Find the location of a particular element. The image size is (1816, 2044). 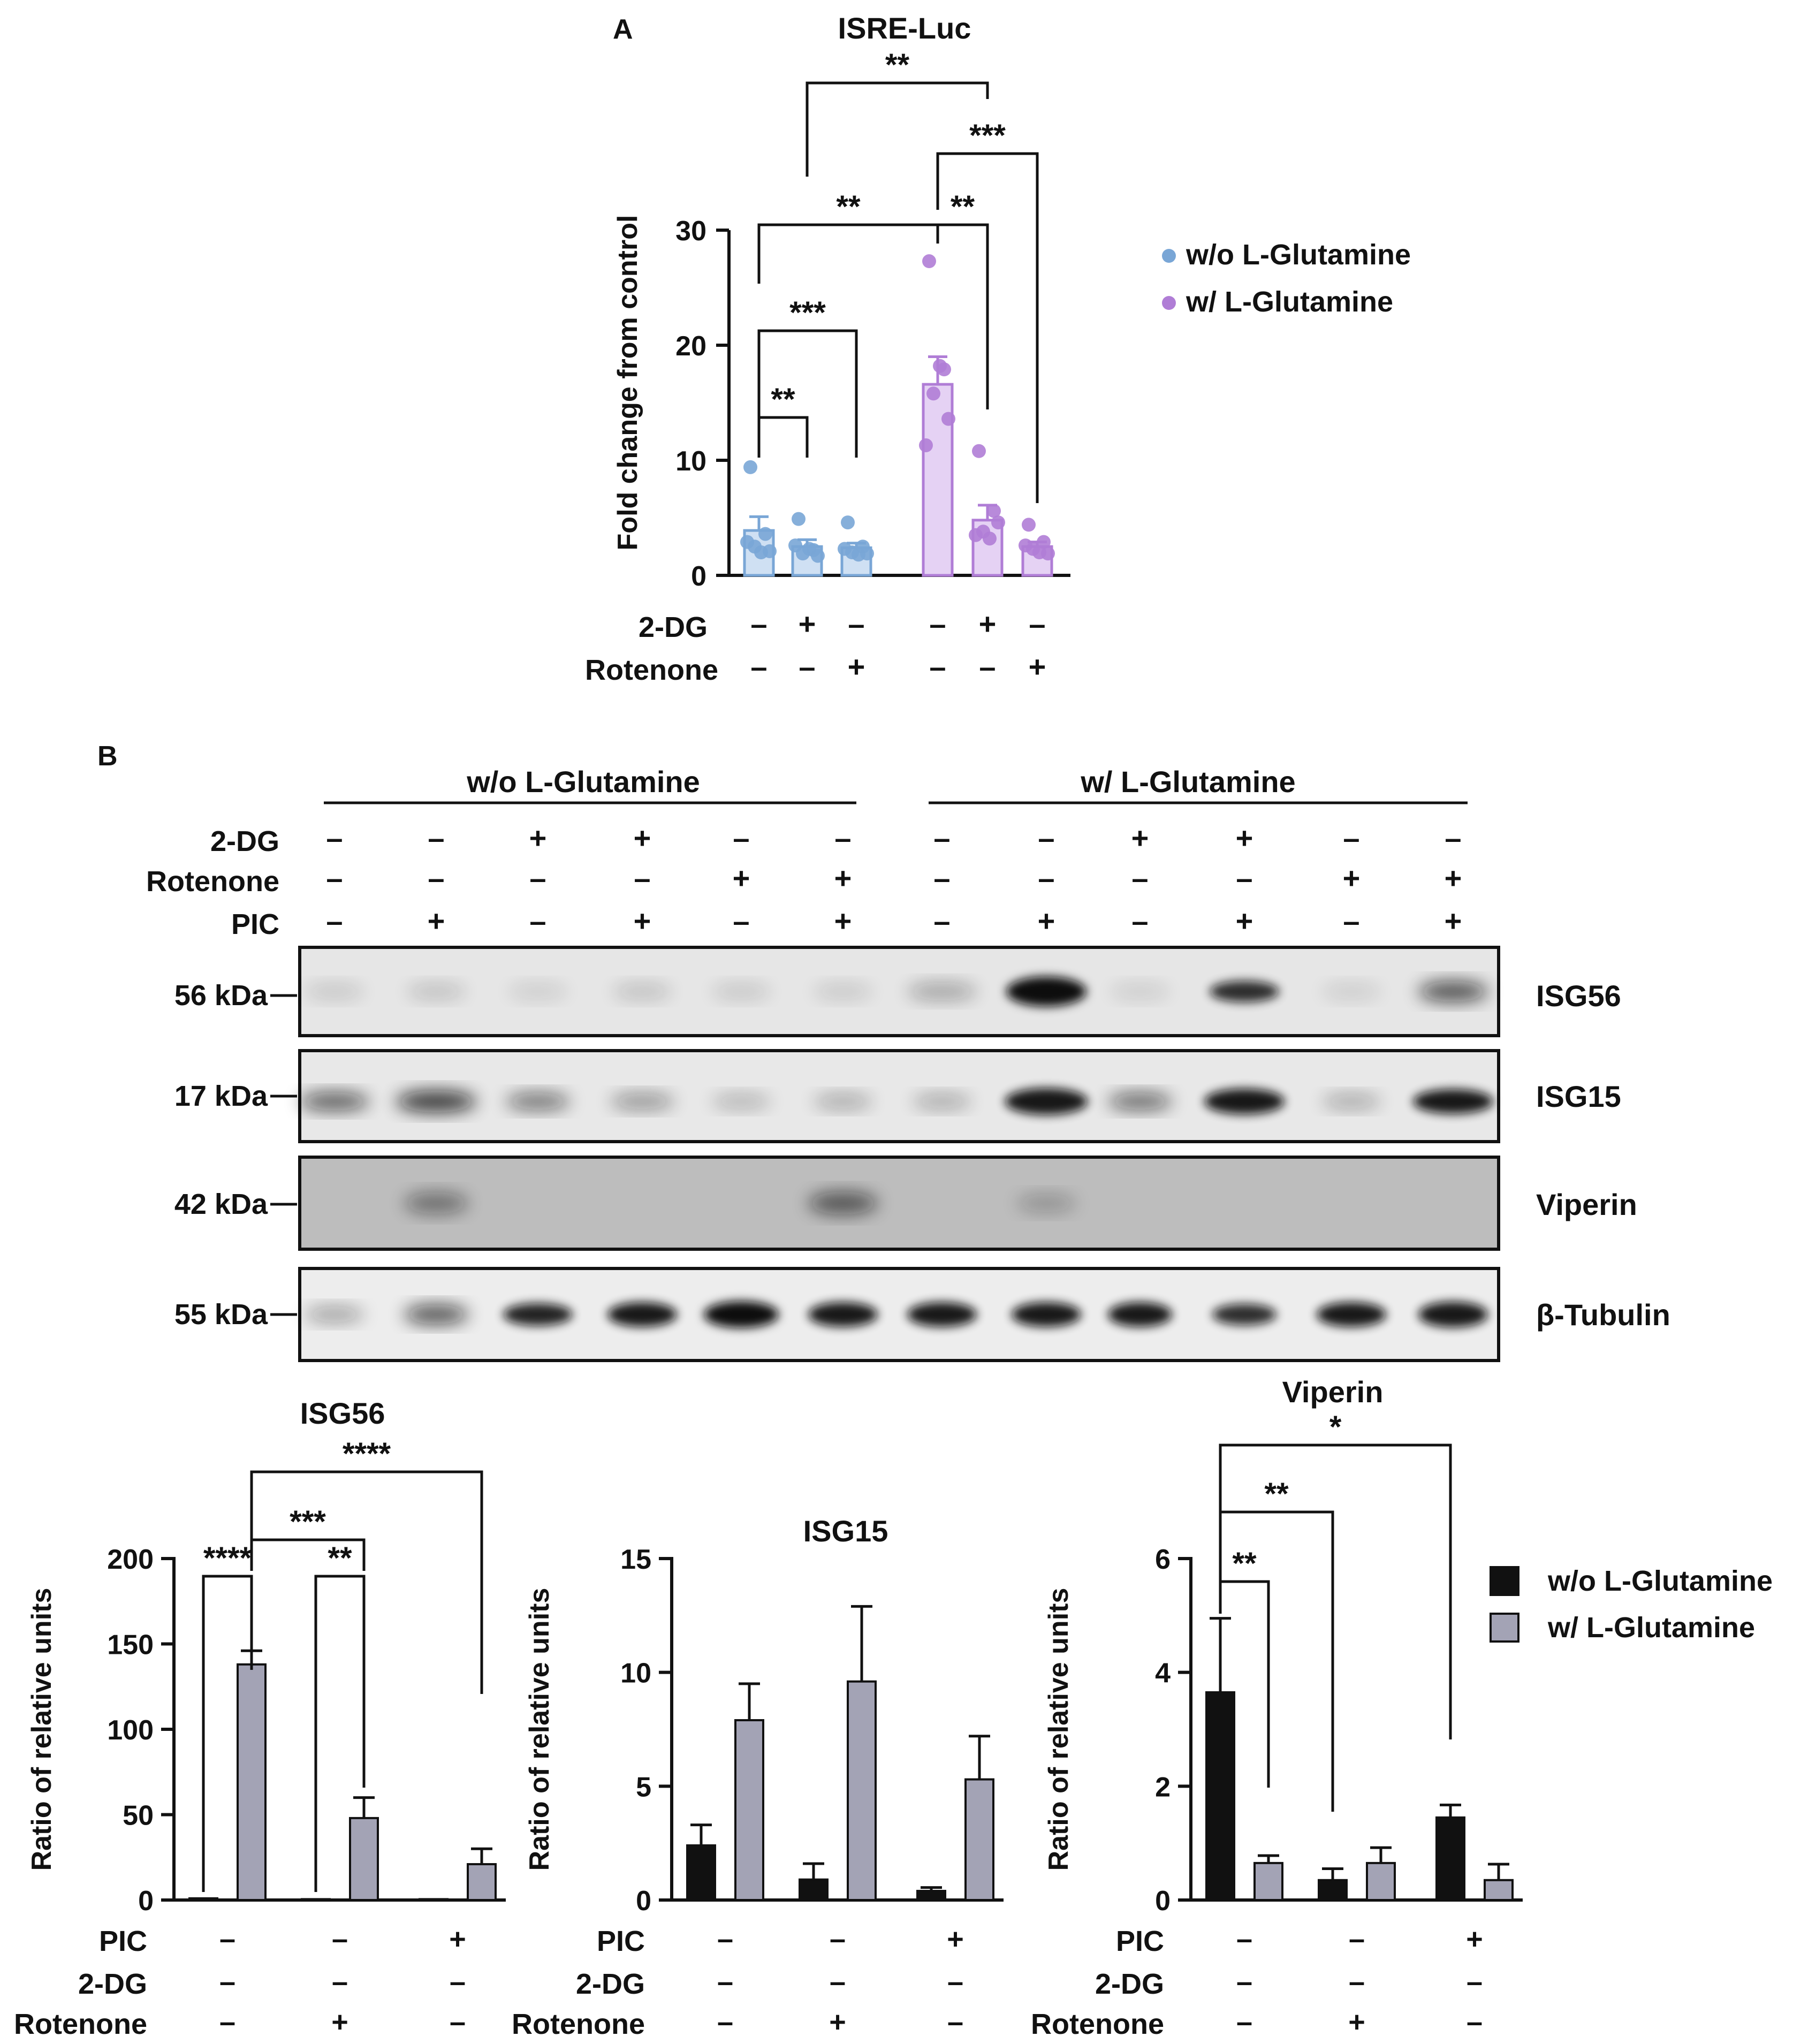

protein-label: ISG15 is located at coordinates (1578, 1096).